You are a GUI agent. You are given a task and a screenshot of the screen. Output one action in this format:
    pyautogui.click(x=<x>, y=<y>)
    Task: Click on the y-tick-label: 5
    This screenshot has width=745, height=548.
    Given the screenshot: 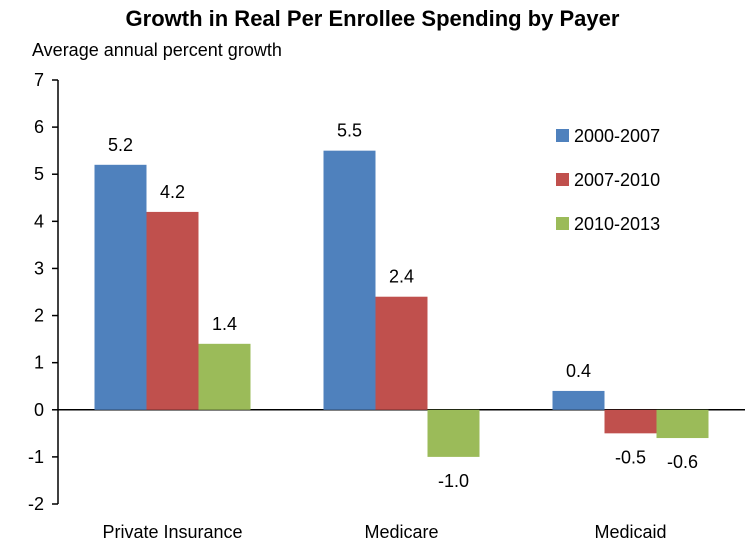 What is the action you would take?
    pyautogui.click(x=39, y=174)
    